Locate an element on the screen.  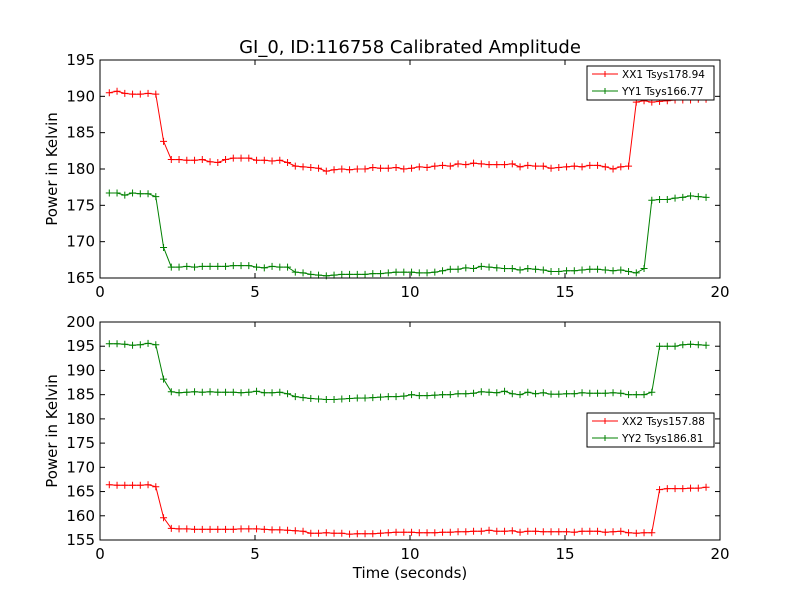
bottom-y-tick-label: 170 is located at coordinates (80, 467).